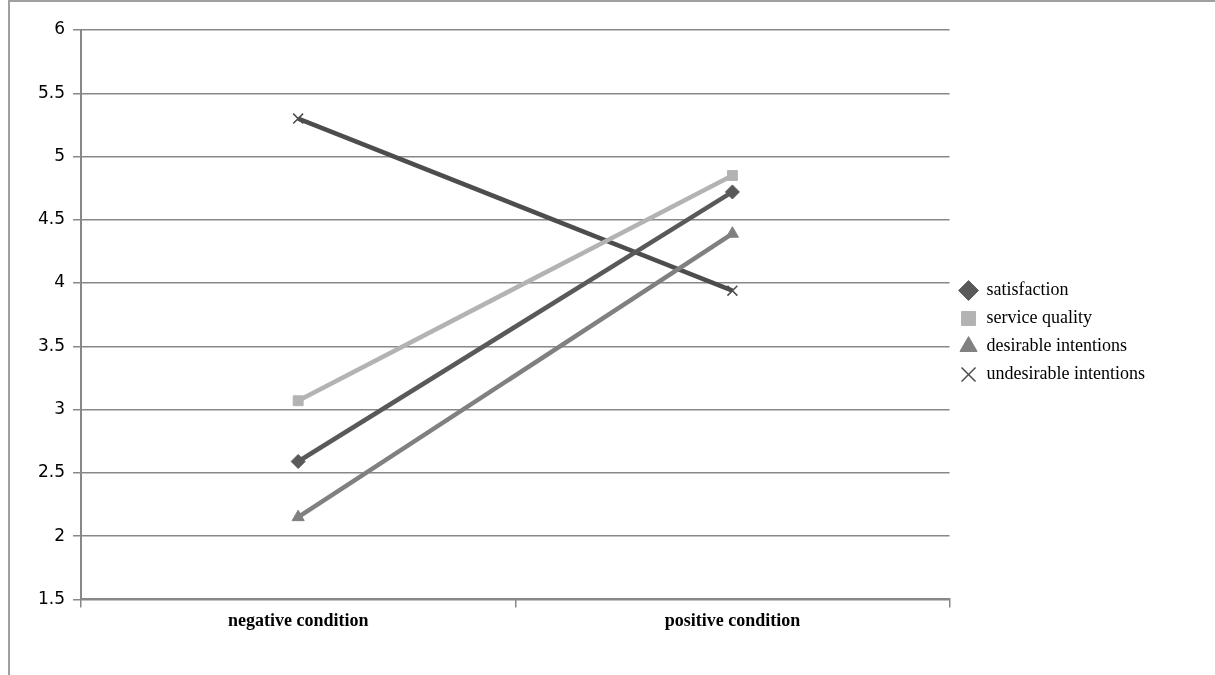 The width and height of the screenshot is (1215, 675). Describe the element at coordinates (1027, 289) in the screenshot. I see `legend-label: satisfaction` at that location.